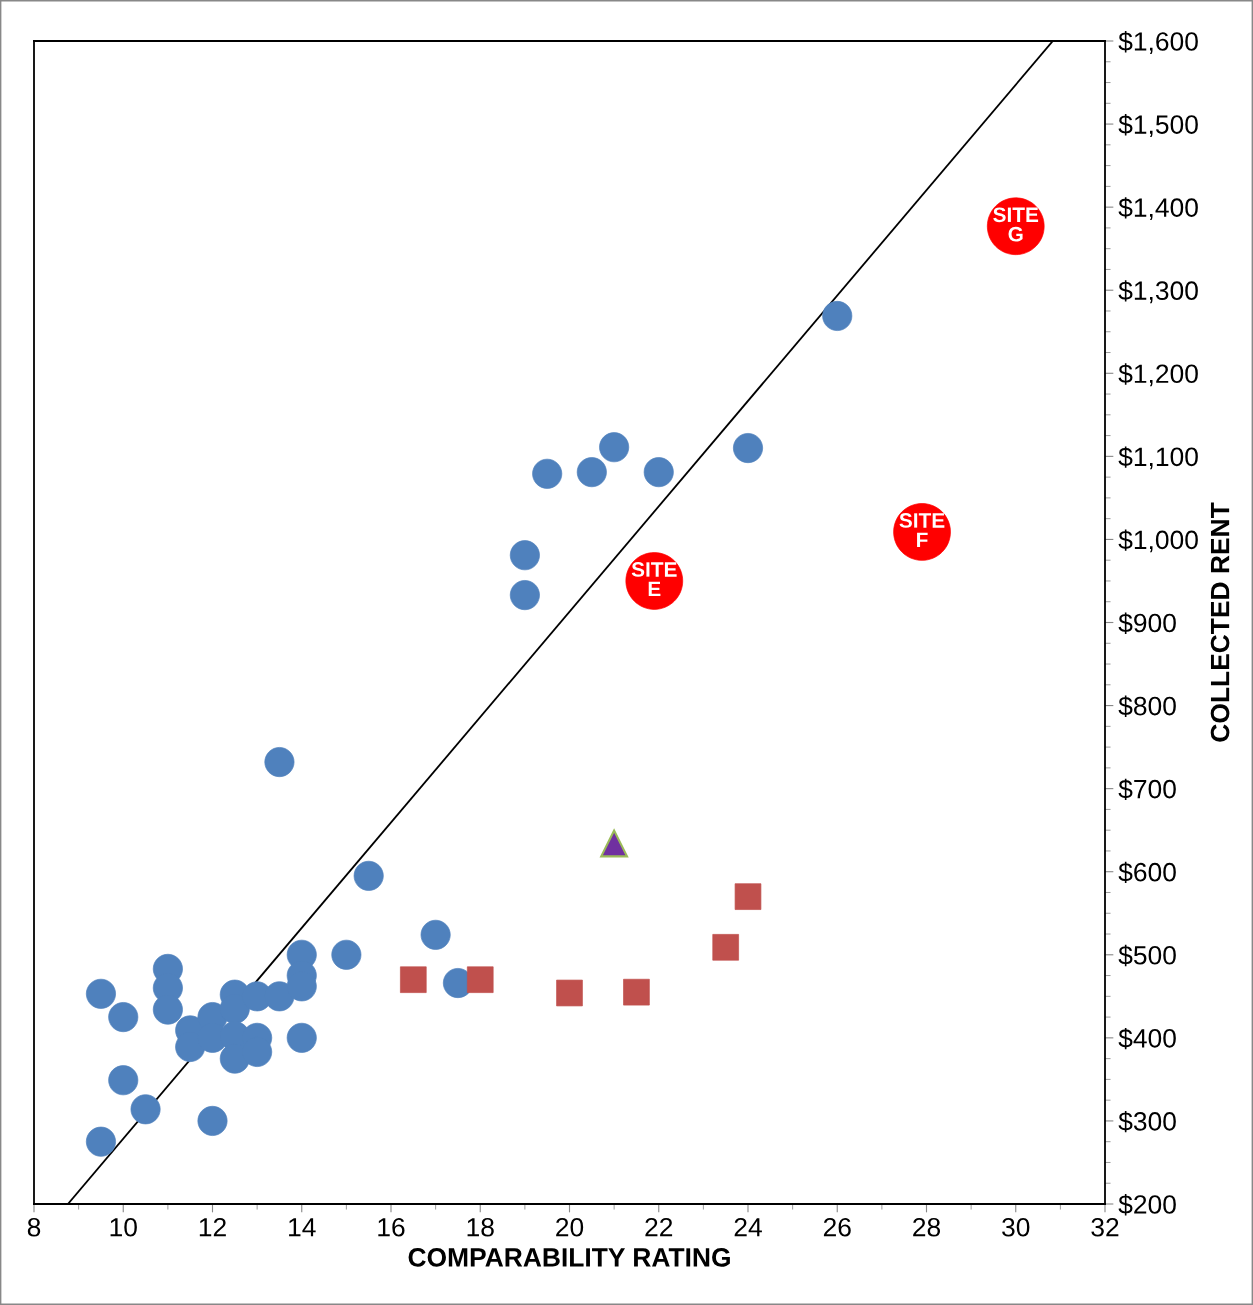 The image size is (1253, 1305). Describe the element at coordinates (123, 1227) in the screenshot. I see `x-tick-label: 10` at that location.